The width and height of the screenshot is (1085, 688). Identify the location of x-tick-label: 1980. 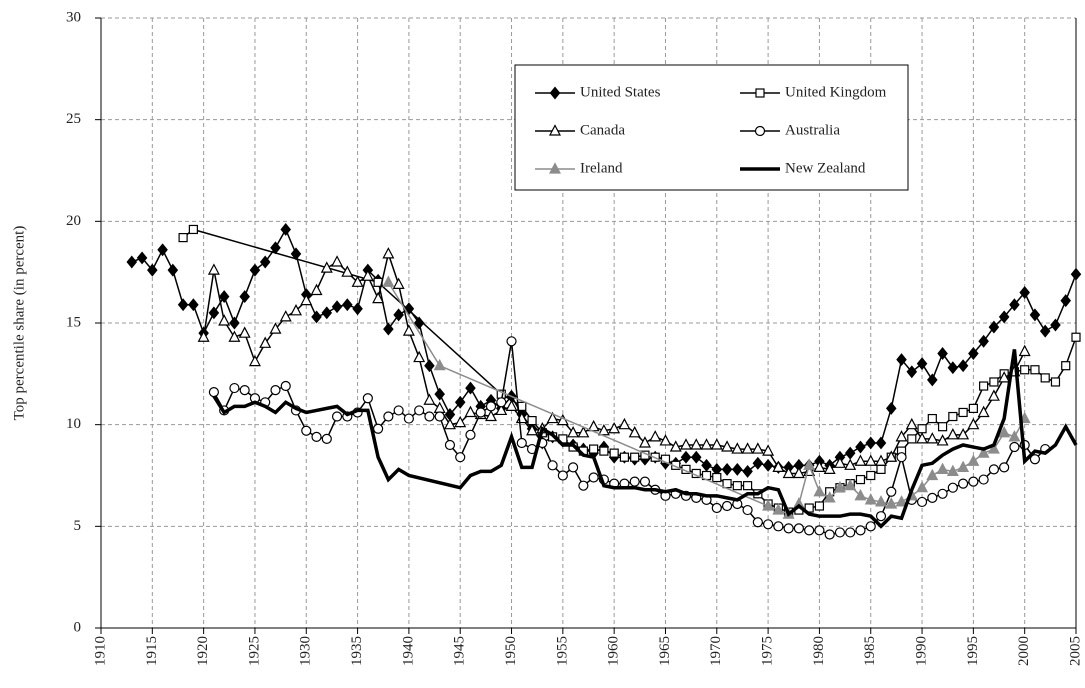
(819, 651).